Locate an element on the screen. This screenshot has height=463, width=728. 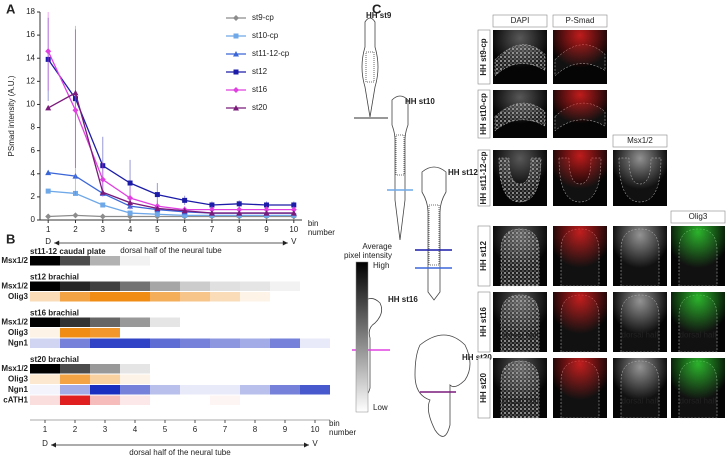
embryo-drawings is located at coordinates (411, 227).